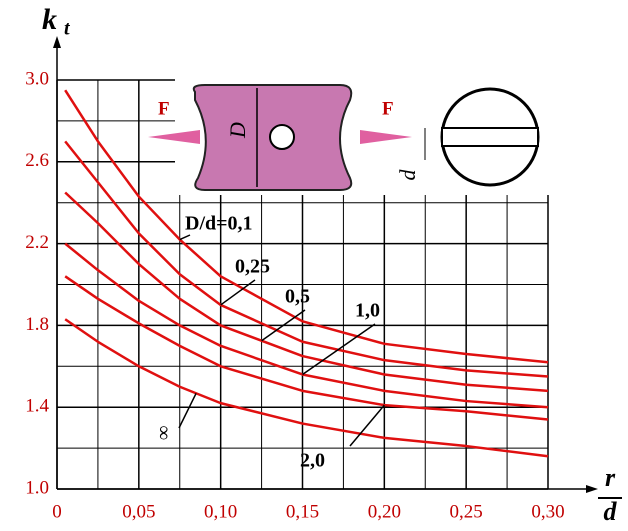 Image resolution: width=628 pixels, height=531 pixels. I want to click on x-axis-arrow, so click(592, 489).